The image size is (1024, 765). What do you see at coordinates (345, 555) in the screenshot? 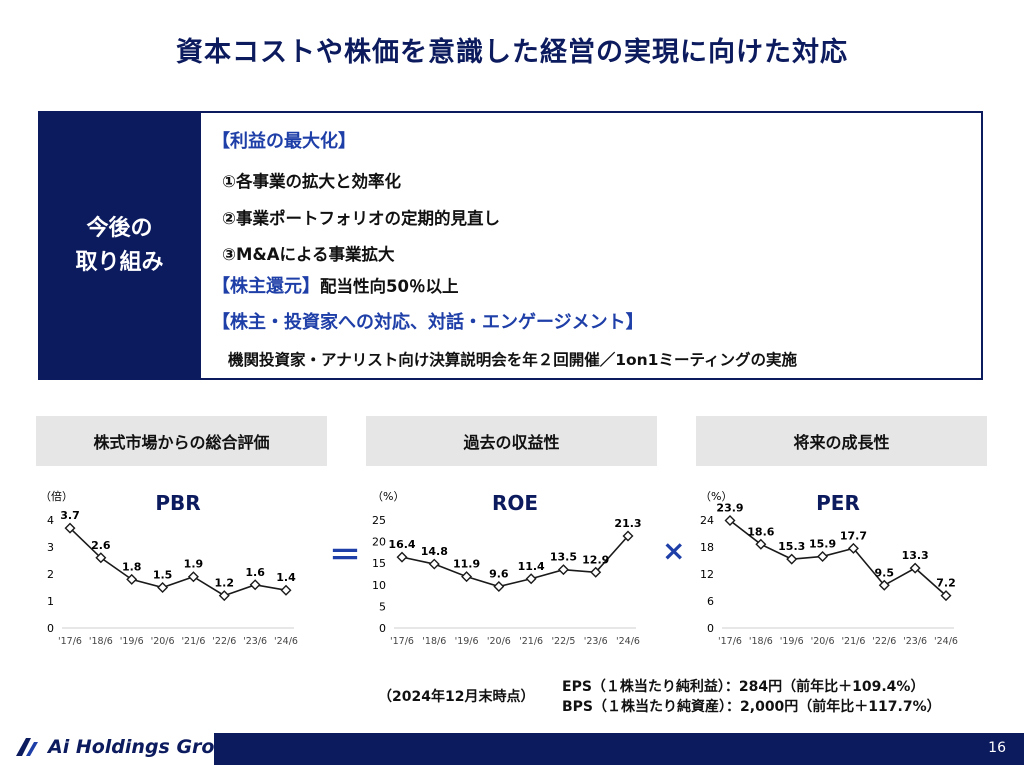
I see `equals-sign: ＝` at bounding box center [345, 555].